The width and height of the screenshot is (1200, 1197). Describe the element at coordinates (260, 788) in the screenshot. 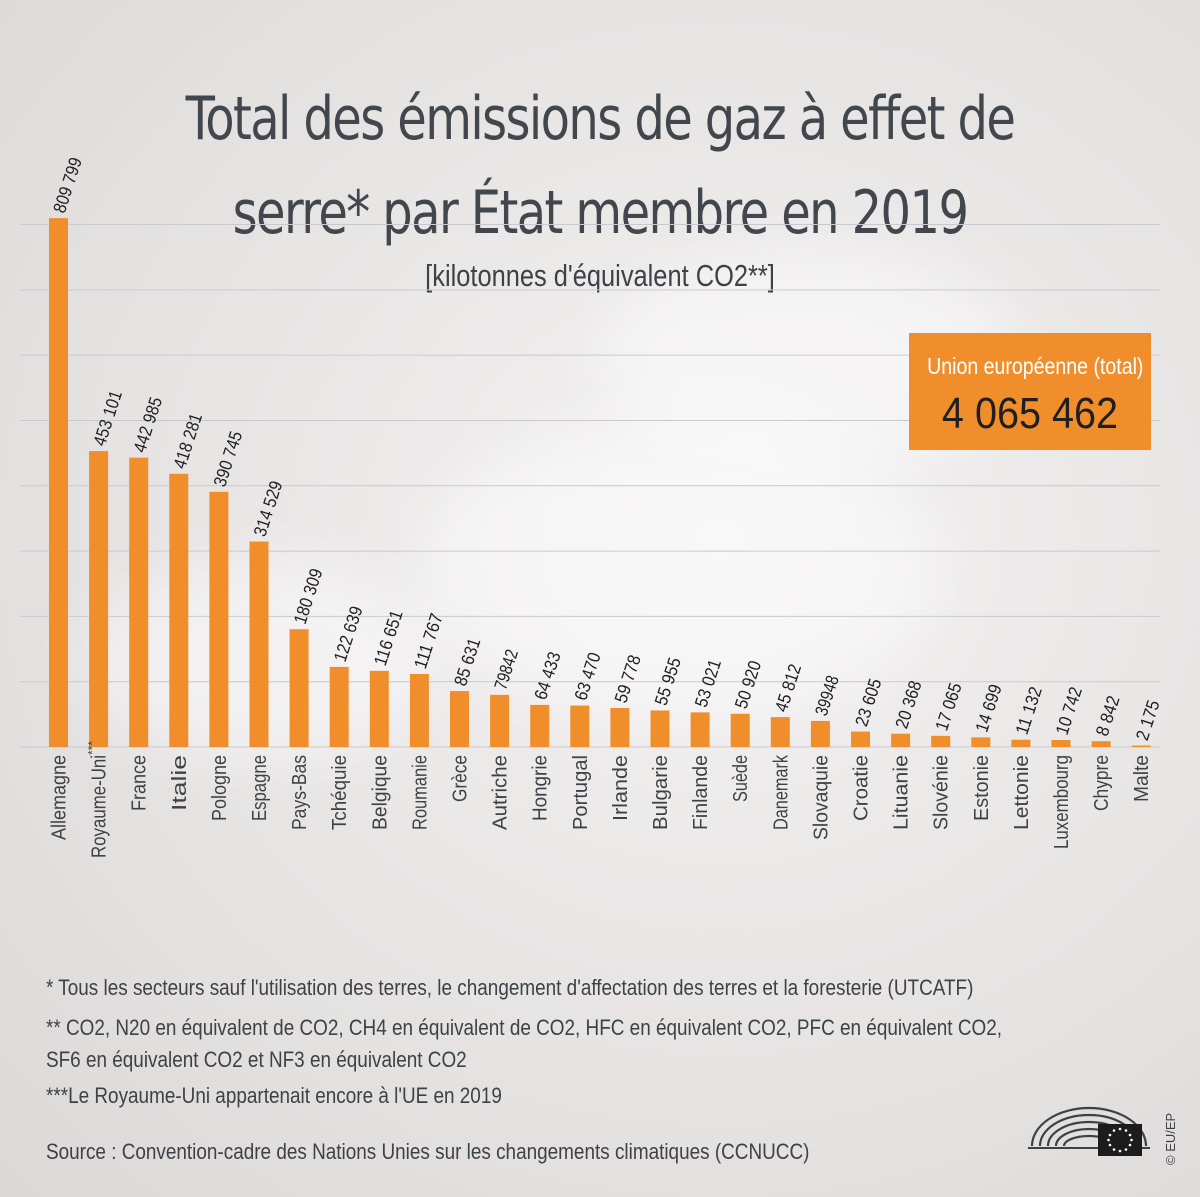

I see `category-label: Espagne` at that location.